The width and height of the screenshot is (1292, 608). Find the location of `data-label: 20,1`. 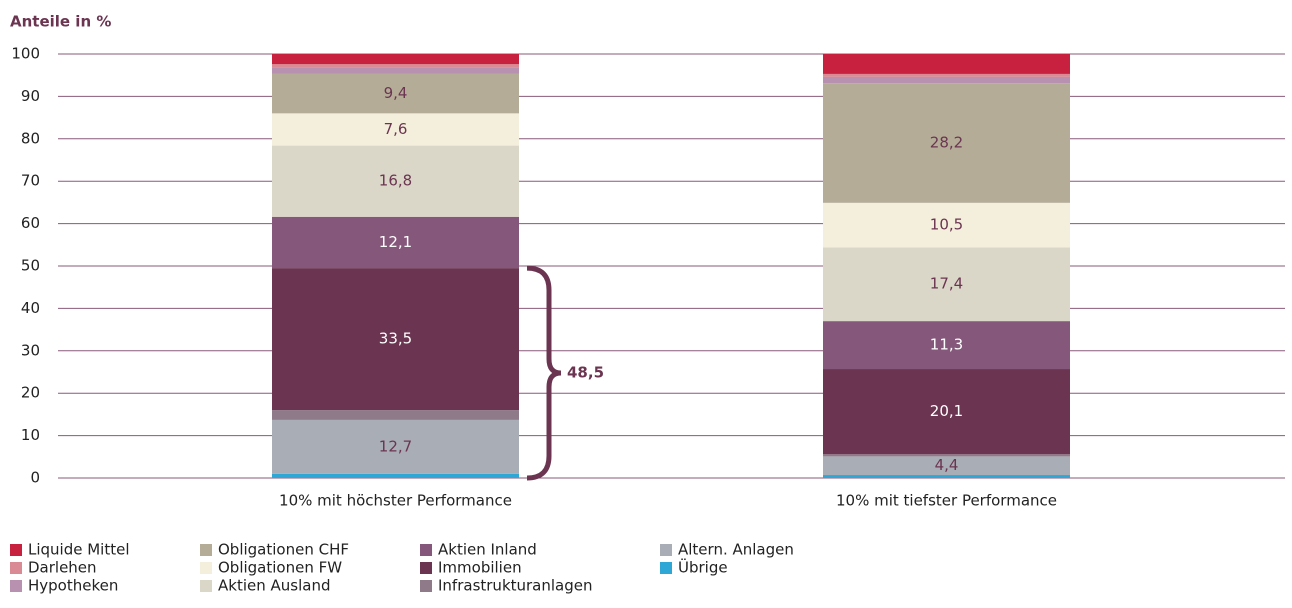

data-label: 20,1 is located at coordinates (946, 411).